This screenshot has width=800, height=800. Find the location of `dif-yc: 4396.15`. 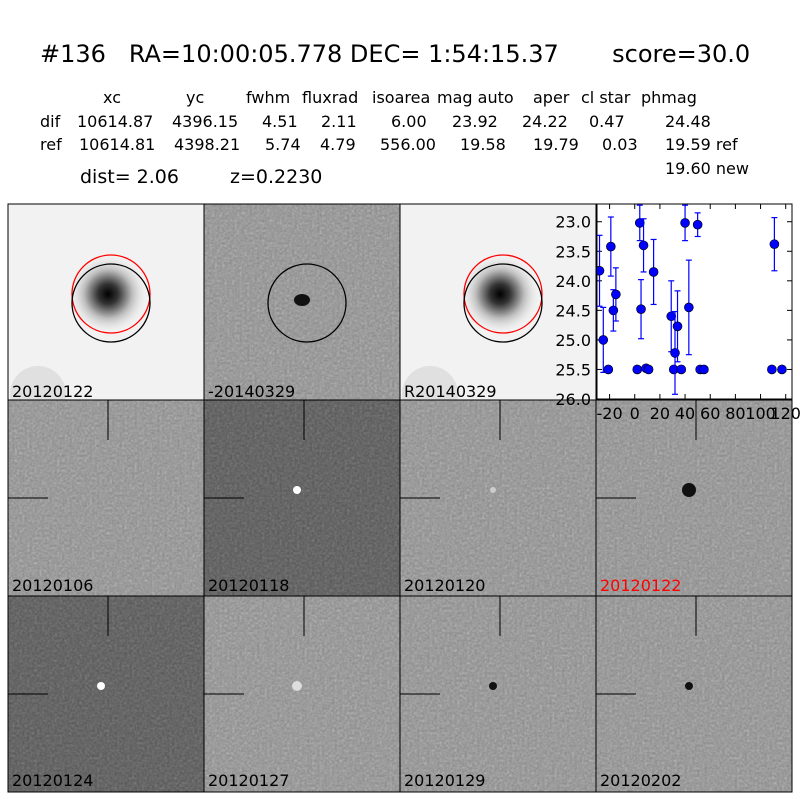

dif-yc: 4396.15 is located at coordinates (205, 121).